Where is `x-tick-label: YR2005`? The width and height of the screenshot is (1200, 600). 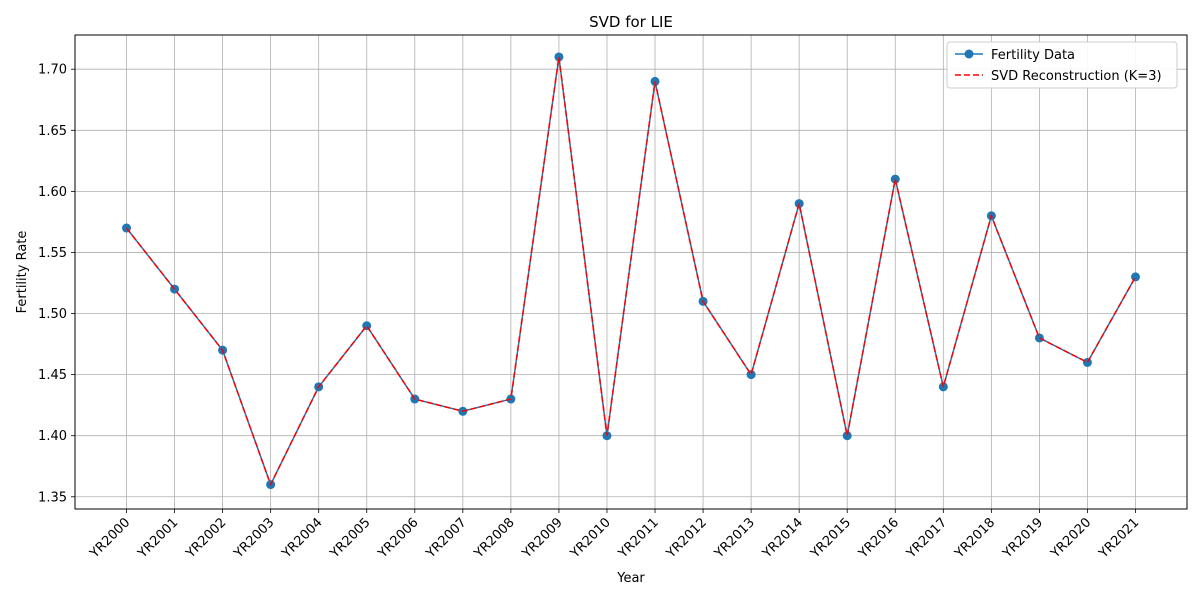
x-tick-label: YR2005 is located at coordinates (350, 538).